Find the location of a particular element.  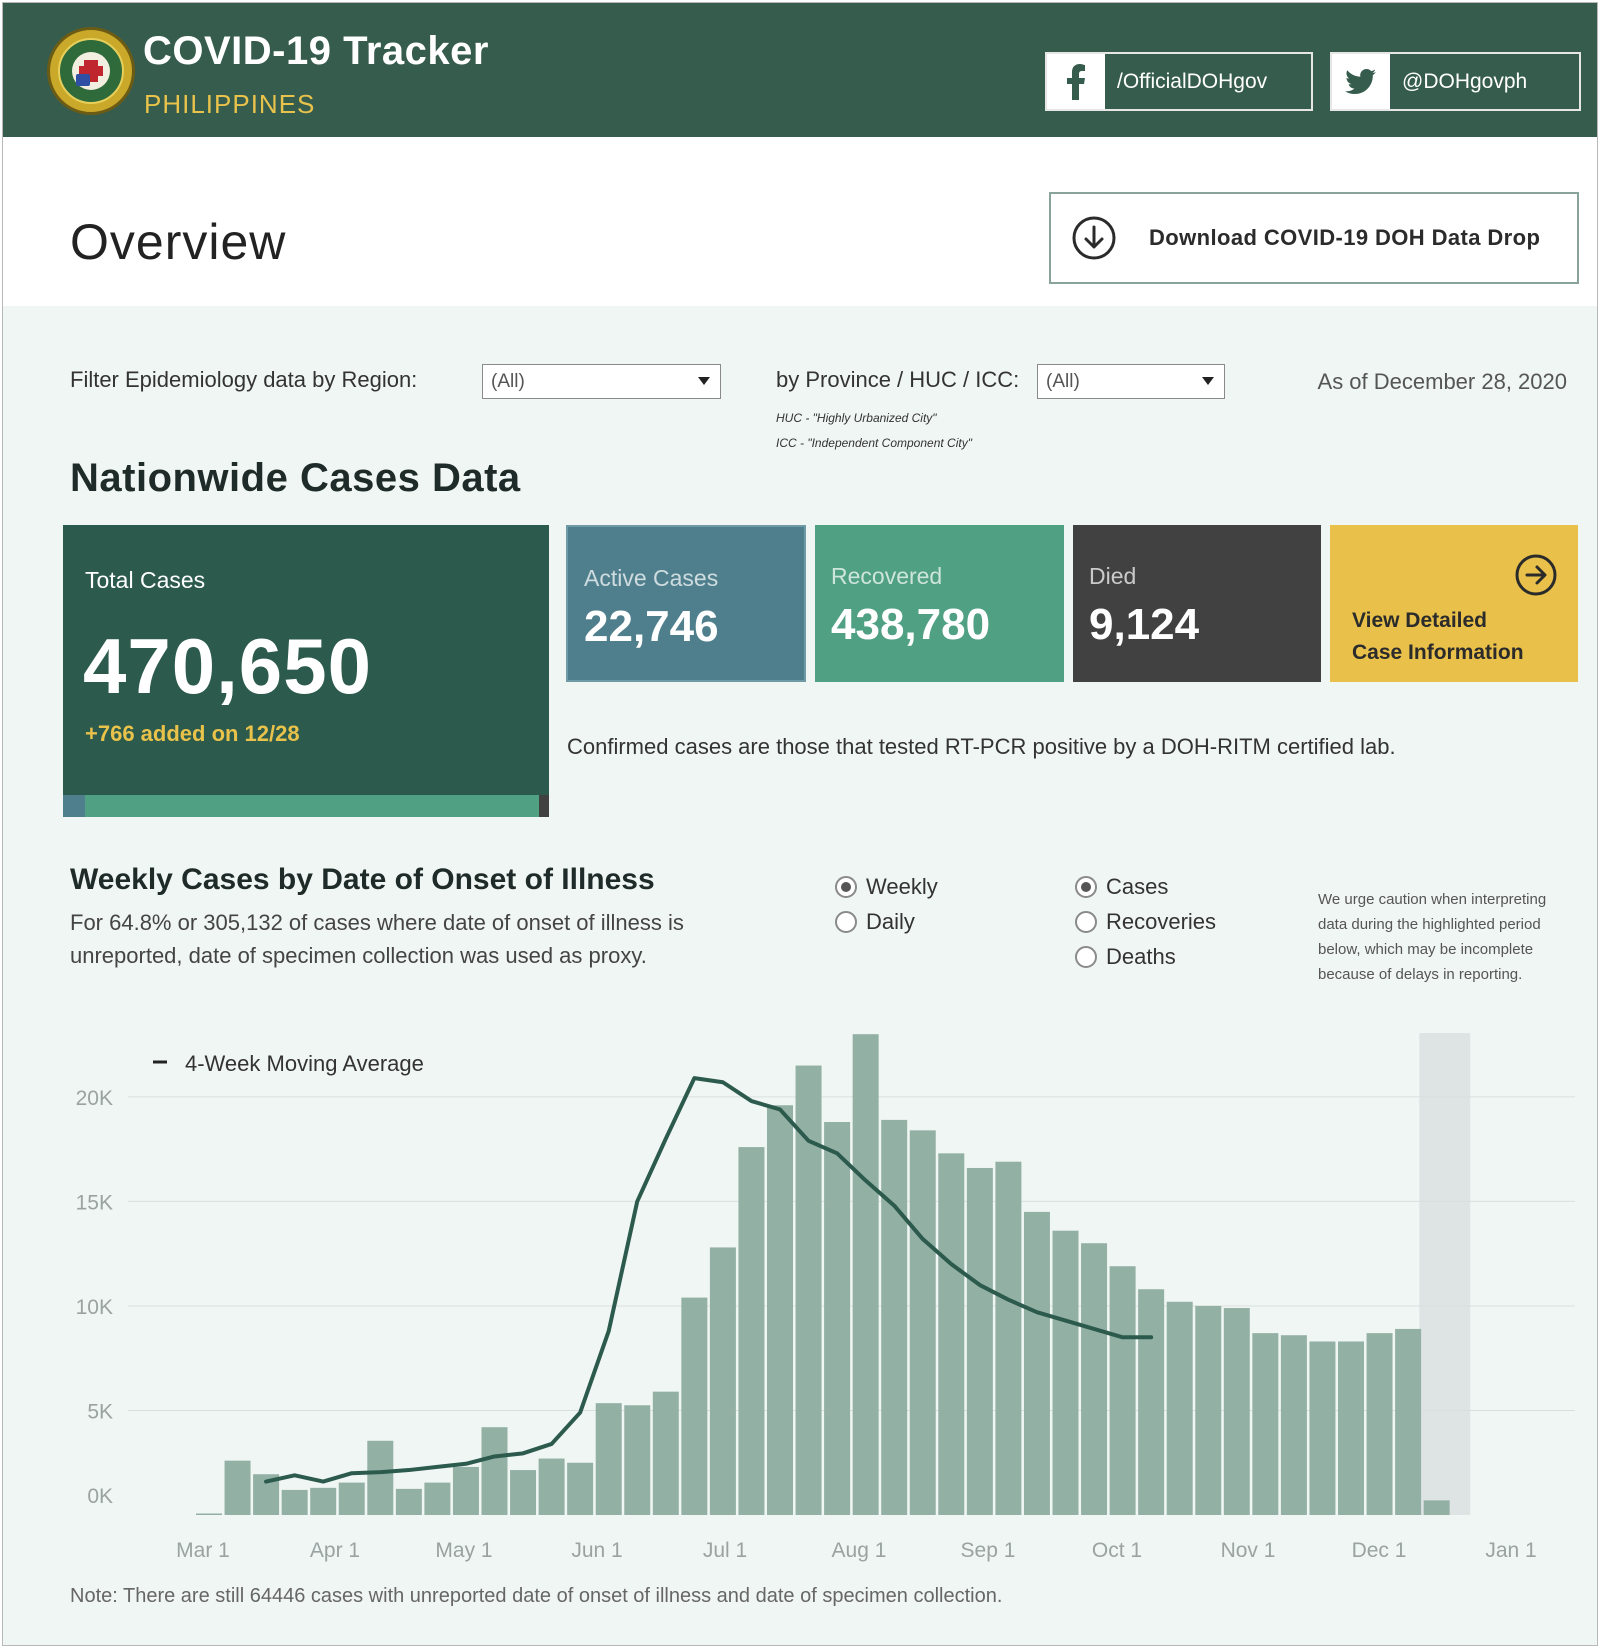

radio-deaths: Deaths is located at coordinates (1125, 957).